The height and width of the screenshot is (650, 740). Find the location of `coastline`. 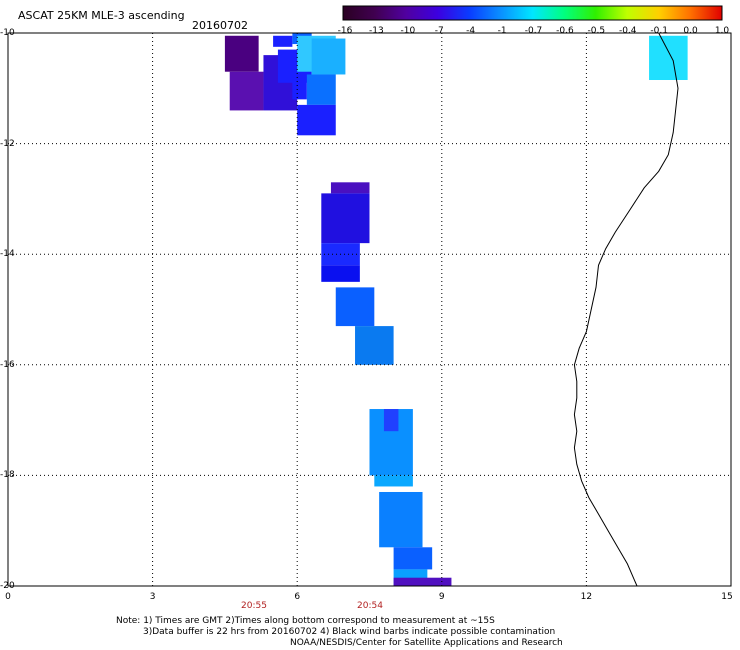

coastline is located at coordinates (626, 309).